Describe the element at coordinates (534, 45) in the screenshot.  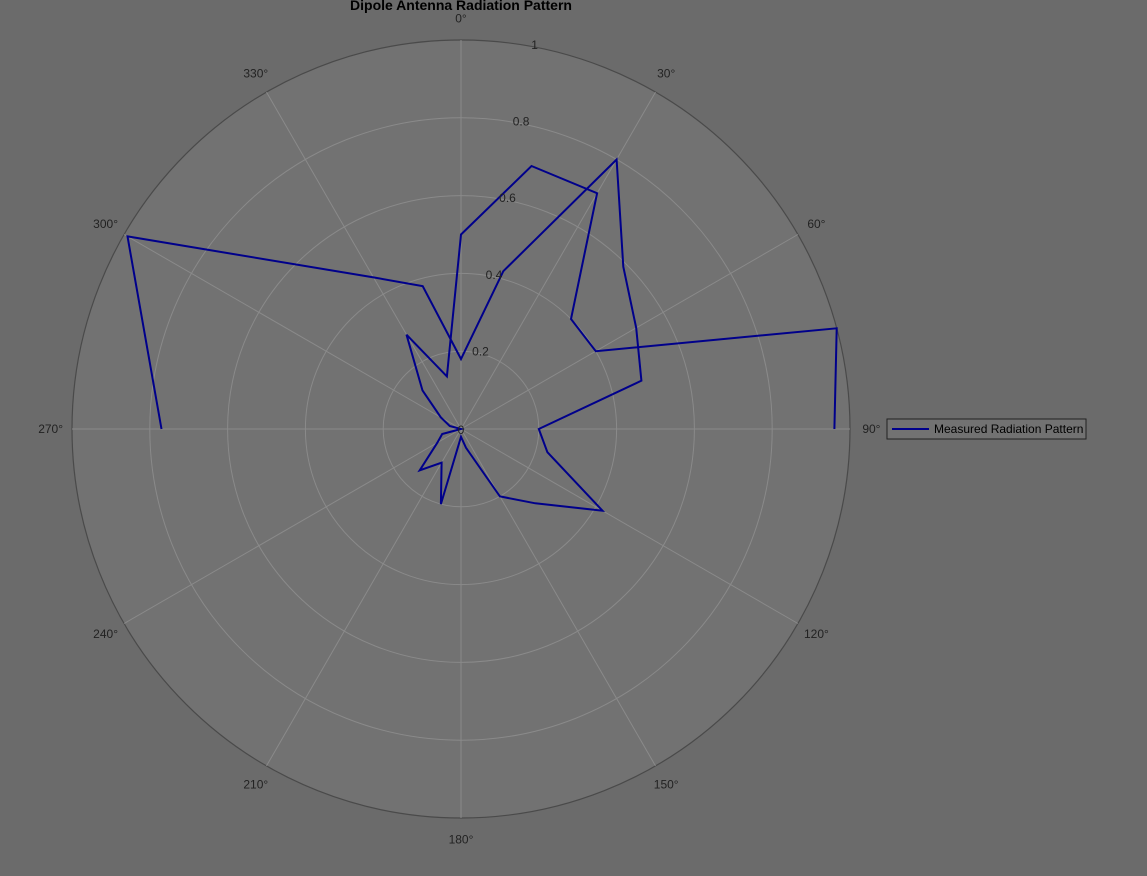
I see `r-tick-label: 1` at that location.